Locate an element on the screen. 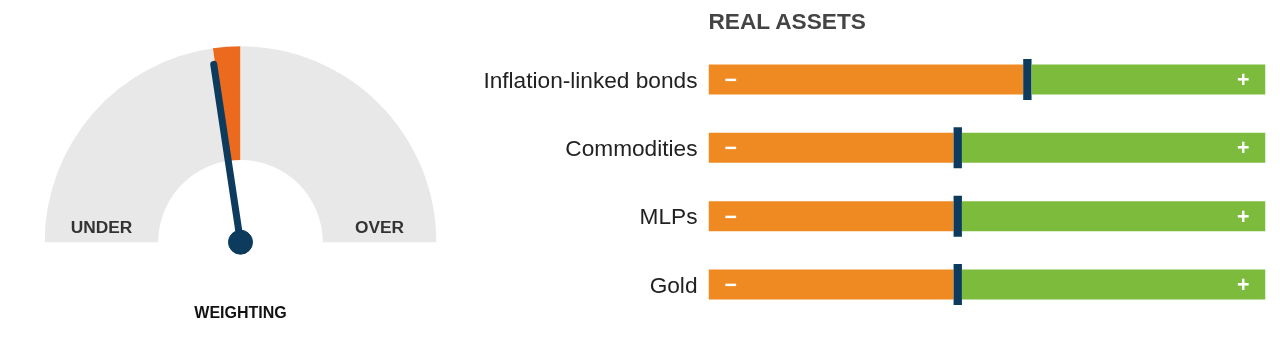 This screenshot has width=1280, height=340. y-tick-label: Gold is located at coordinates (673, 284).